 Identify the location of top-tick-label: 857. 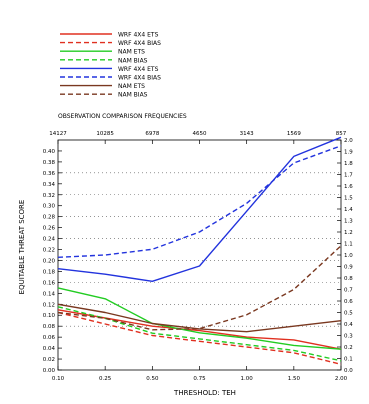
(341, 134).